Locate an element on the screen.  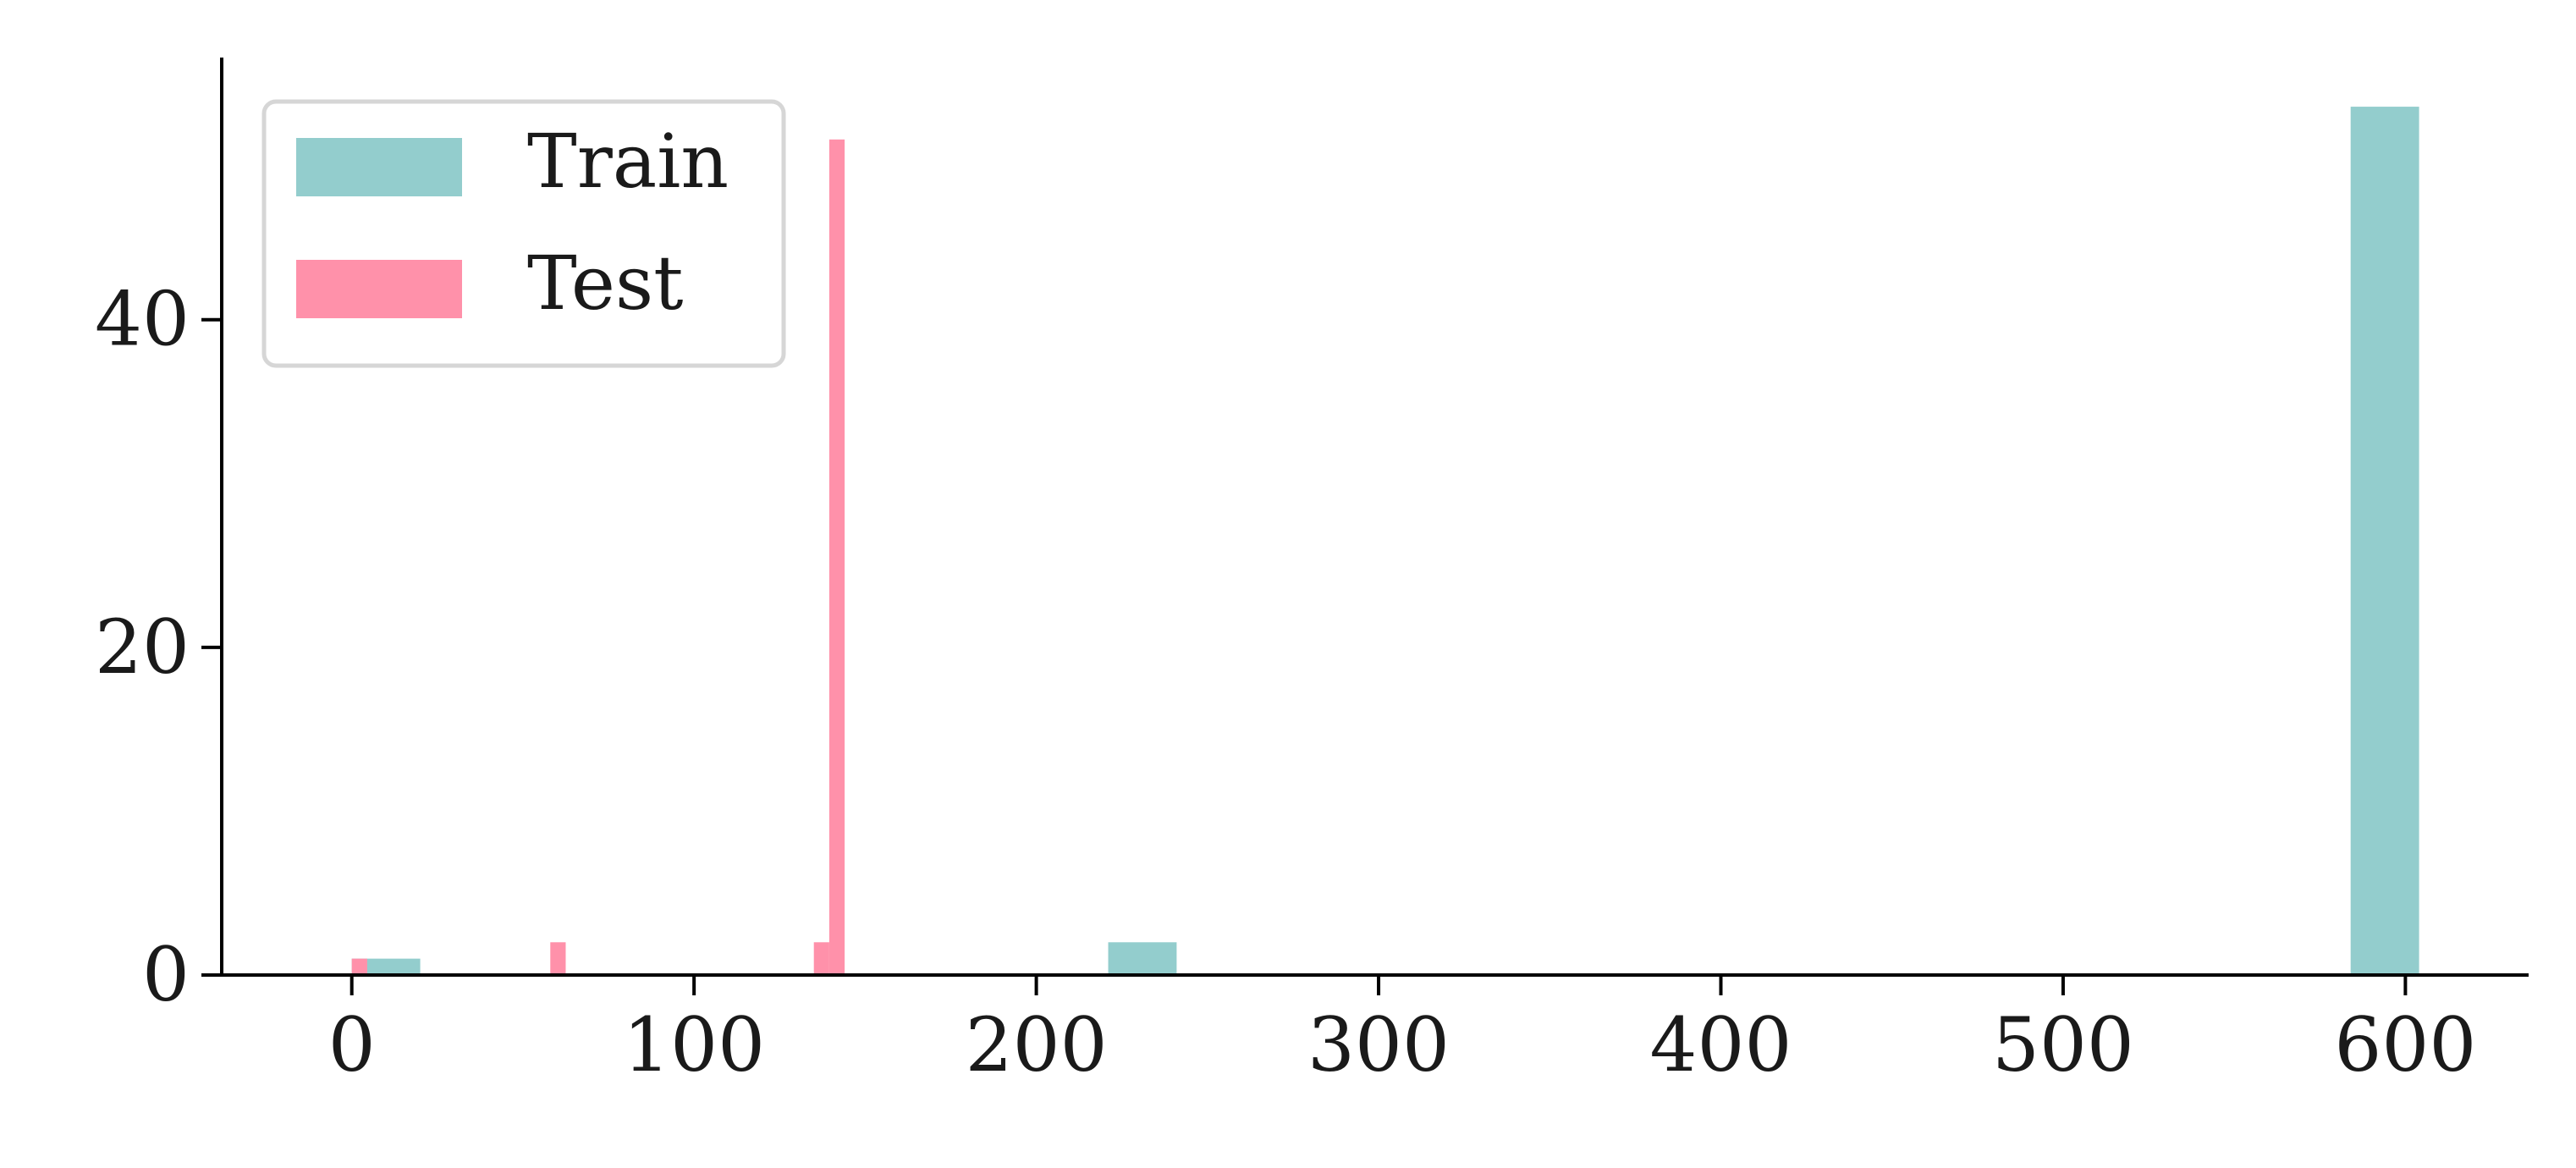
x-tick-label-0: 0 is located at coordinates (352, 1044).